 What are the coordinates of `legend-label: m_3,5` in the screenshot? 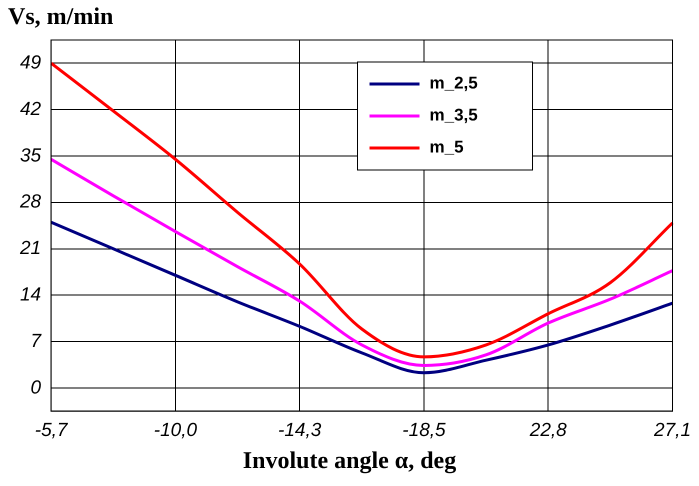 It's located at (454, 115).